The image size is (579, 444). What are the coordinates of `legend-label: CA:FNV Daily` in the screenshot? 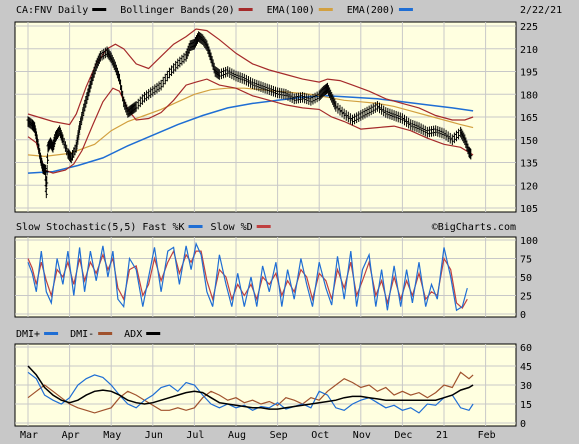 It's located at (52, 10).